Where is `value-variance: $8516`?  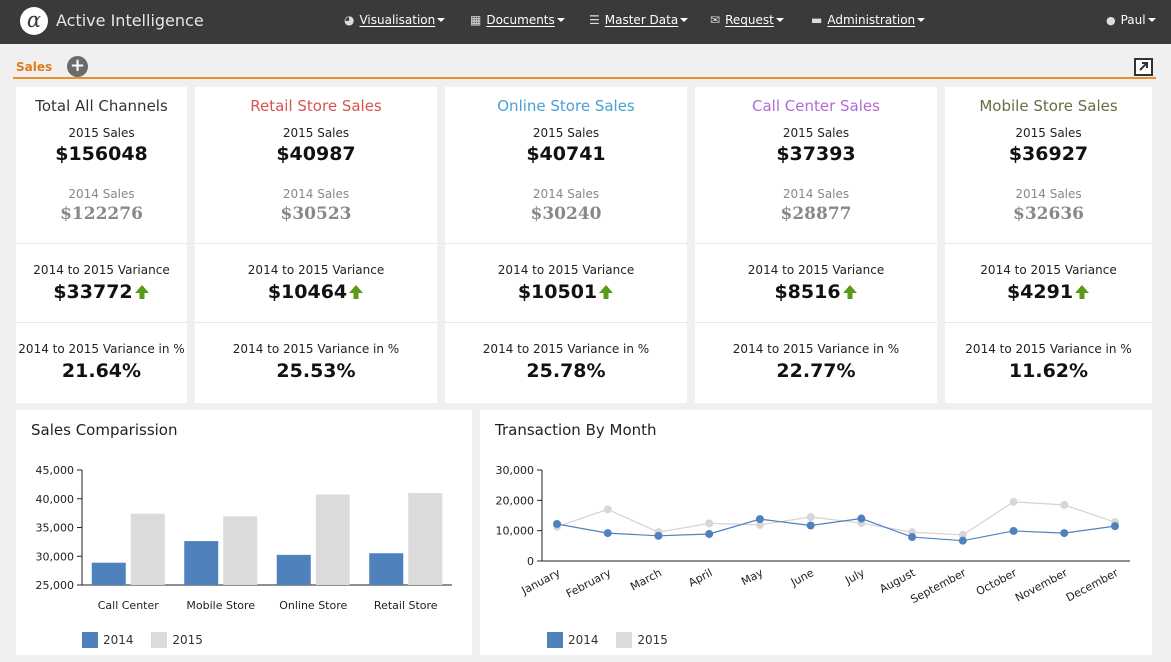 value-variance: $8516 is located at coordinates (807, 292).